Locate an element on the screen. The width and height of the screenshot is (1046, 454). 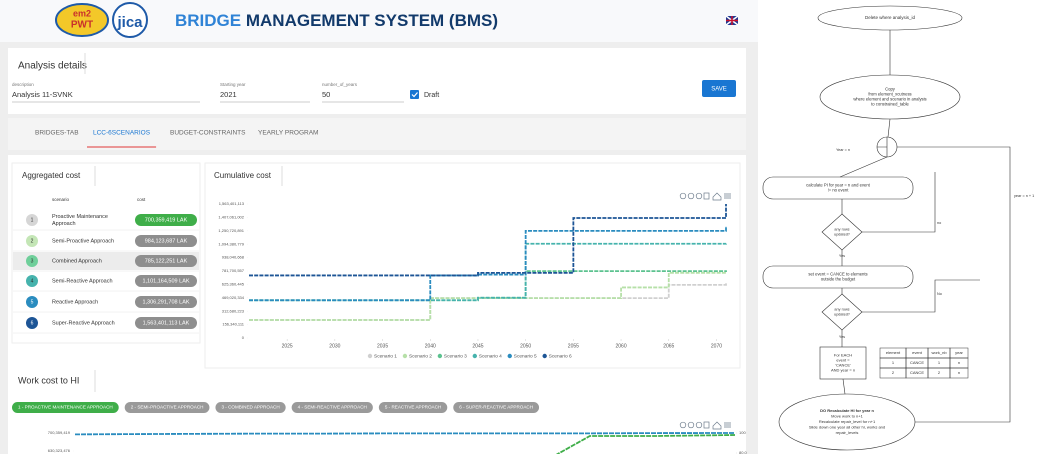
legend-label: Scenario 3 is located at coordinates (455, 356).